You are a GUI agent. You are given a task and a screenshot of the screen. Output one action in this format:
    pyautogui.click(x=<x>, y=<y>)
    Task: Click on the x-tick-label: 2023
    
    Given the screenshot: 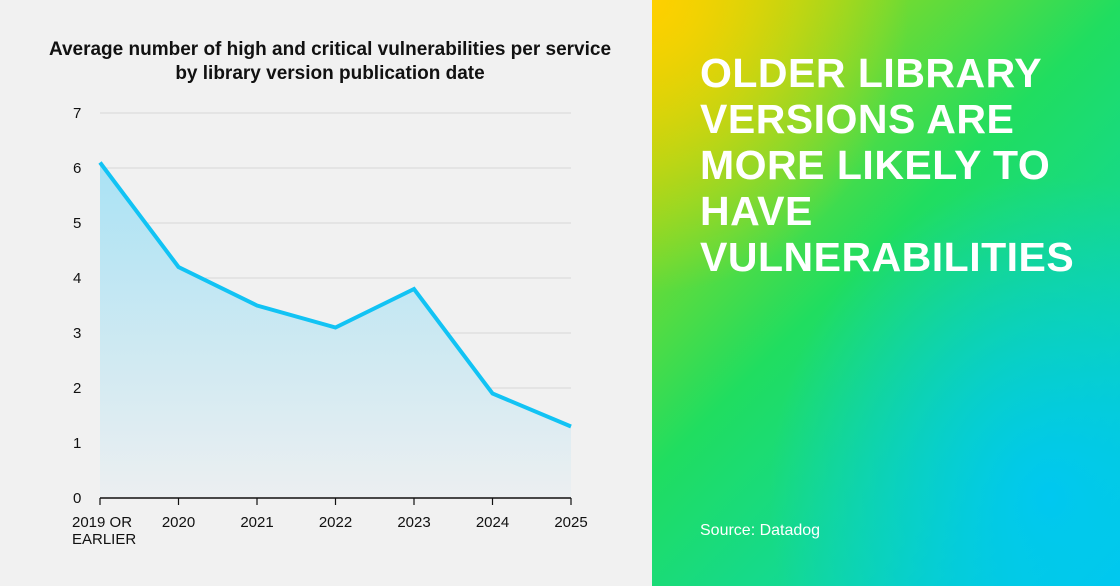 What is the action you would take?
    pyautogui.click(x=413, y=522)
    